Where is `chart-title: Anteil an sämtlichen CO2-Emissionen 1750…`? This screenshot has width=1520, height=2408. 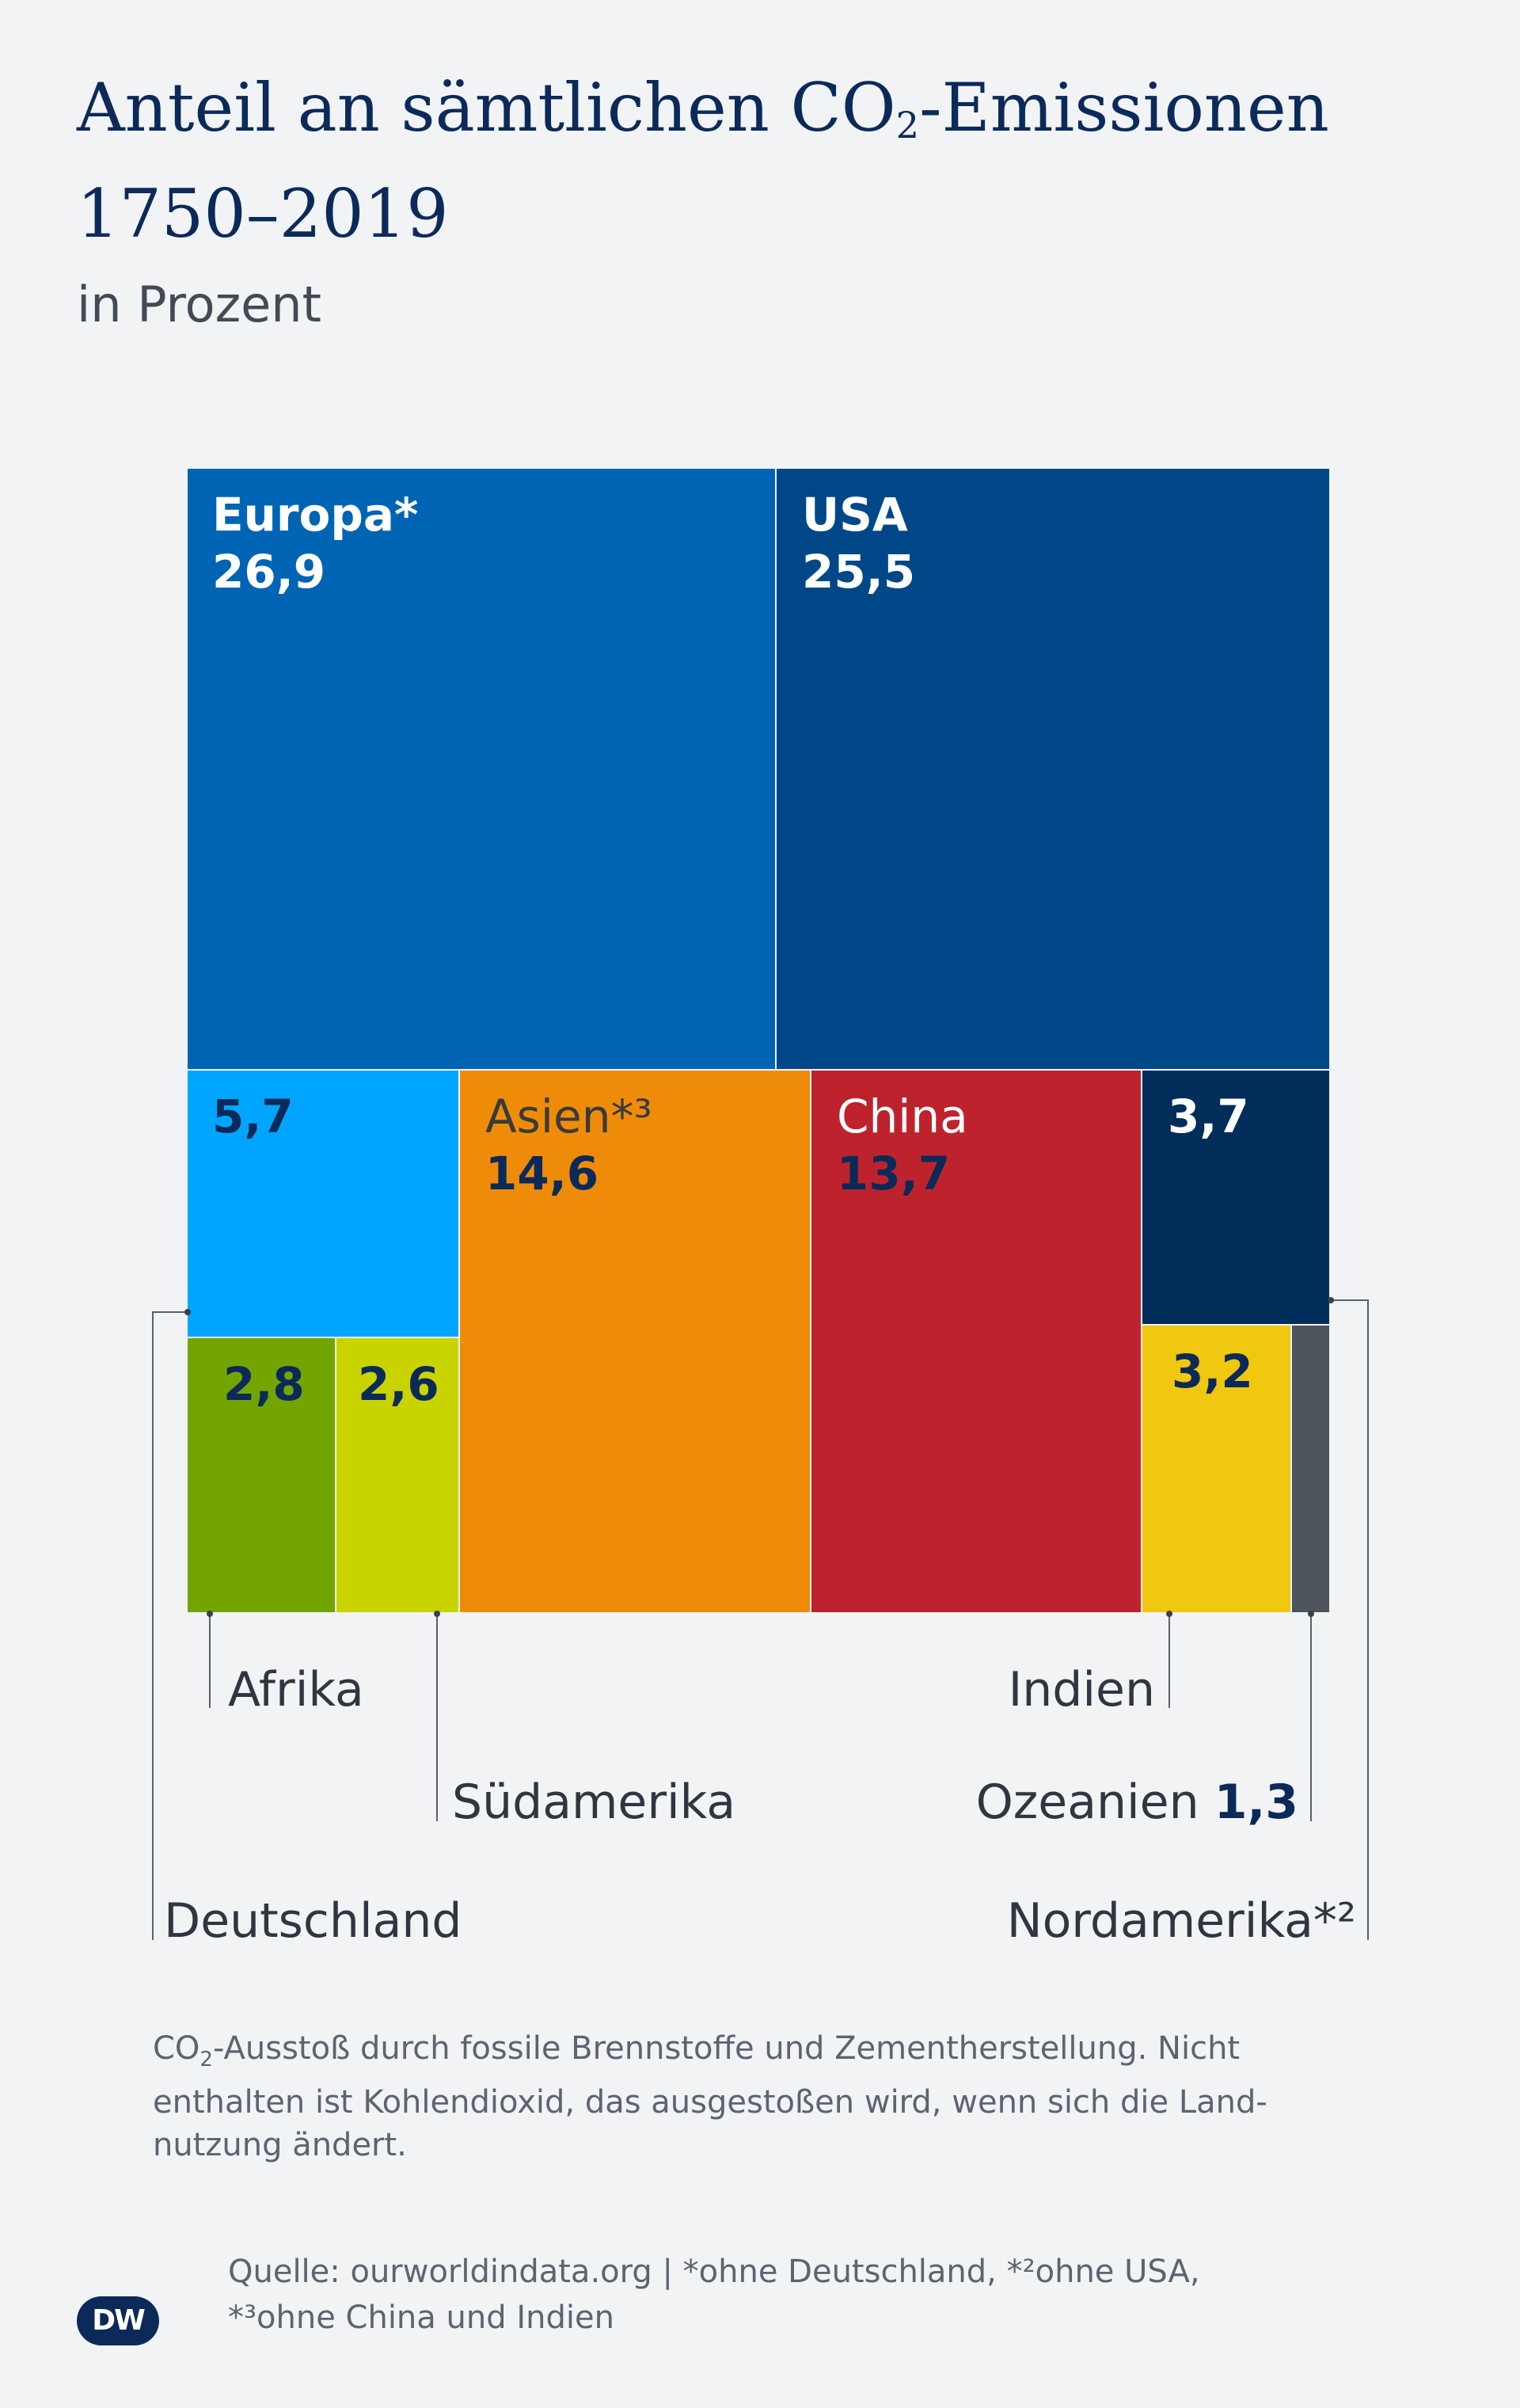 chart-title: Anteil an sämtlichen CO2-Emissionen 1750… is located at coordinates (773, 160).